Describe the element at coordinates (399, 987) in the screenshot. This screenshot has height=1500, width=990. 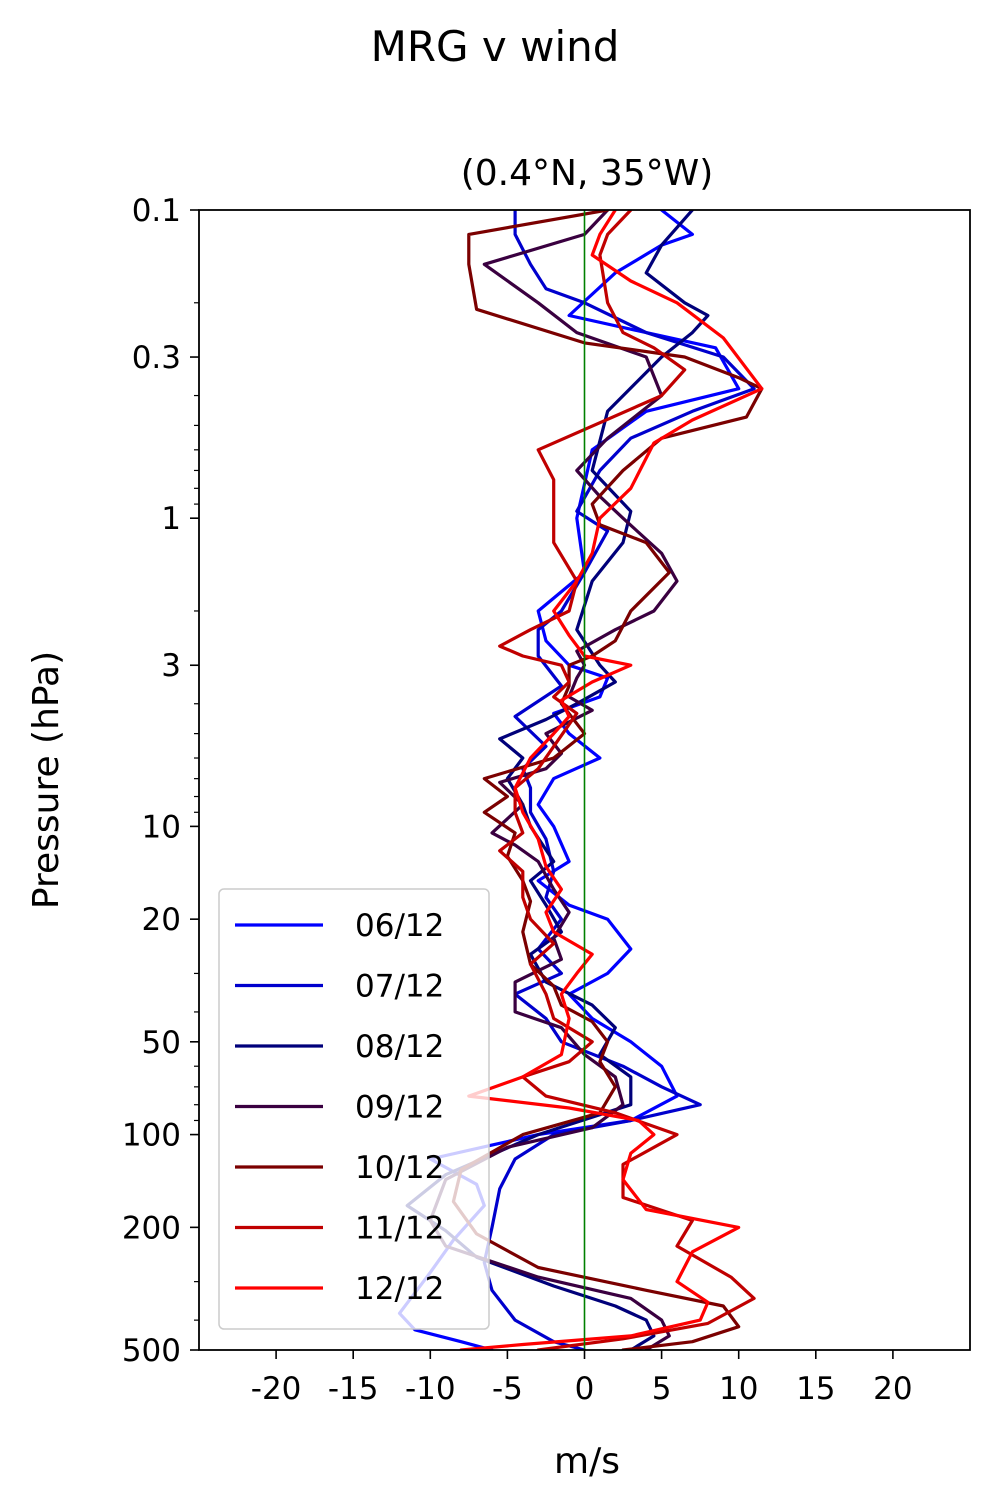
I see `legend-label: 07/12` at that location.